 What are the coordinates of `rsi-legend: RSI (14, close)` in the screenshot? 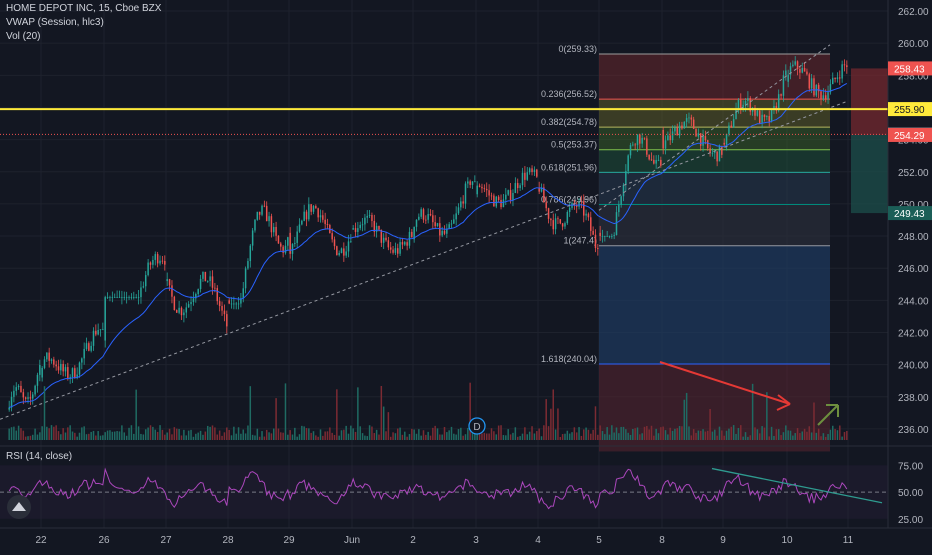 It's located at (39, 456).